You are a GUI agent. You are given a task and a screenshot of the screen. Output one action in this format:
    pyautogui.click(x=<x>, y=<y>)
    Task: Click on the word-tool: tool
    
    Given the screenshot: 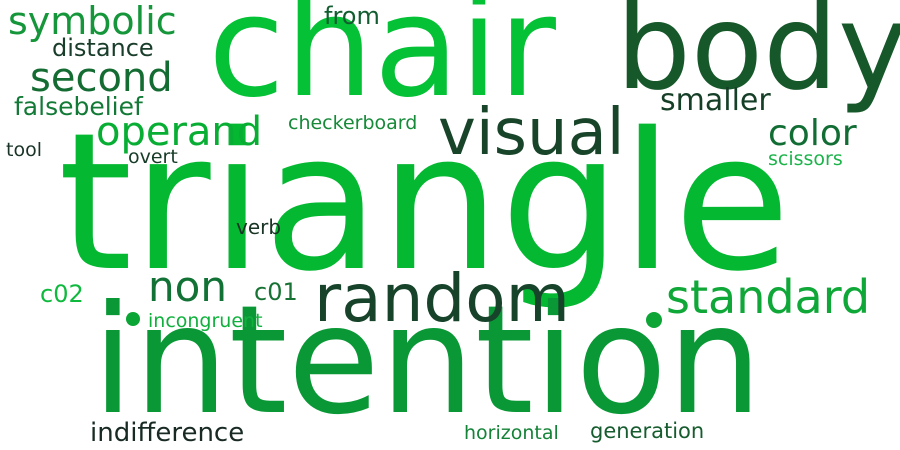 What is the action you would take?
    pyautogui.click(x=24, y=150)
    